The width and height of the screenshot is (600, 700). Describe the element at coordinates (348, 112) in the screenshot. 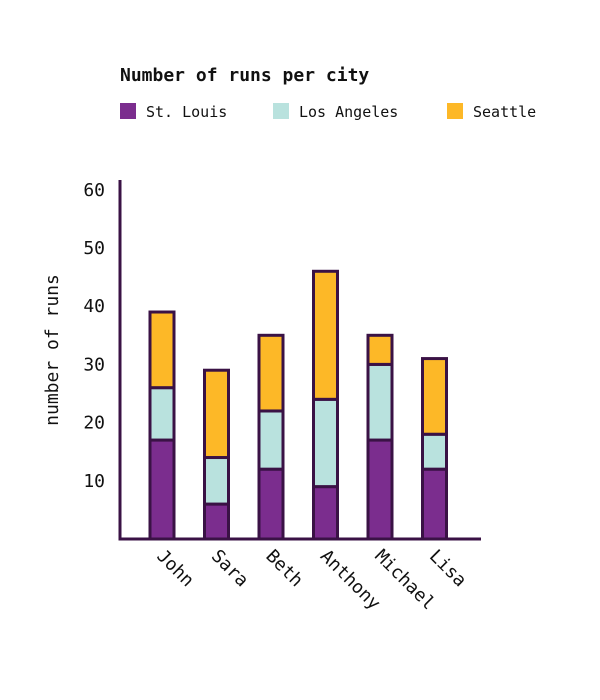

I see `legend-label-los-angeles: Los Angeles` at that location.